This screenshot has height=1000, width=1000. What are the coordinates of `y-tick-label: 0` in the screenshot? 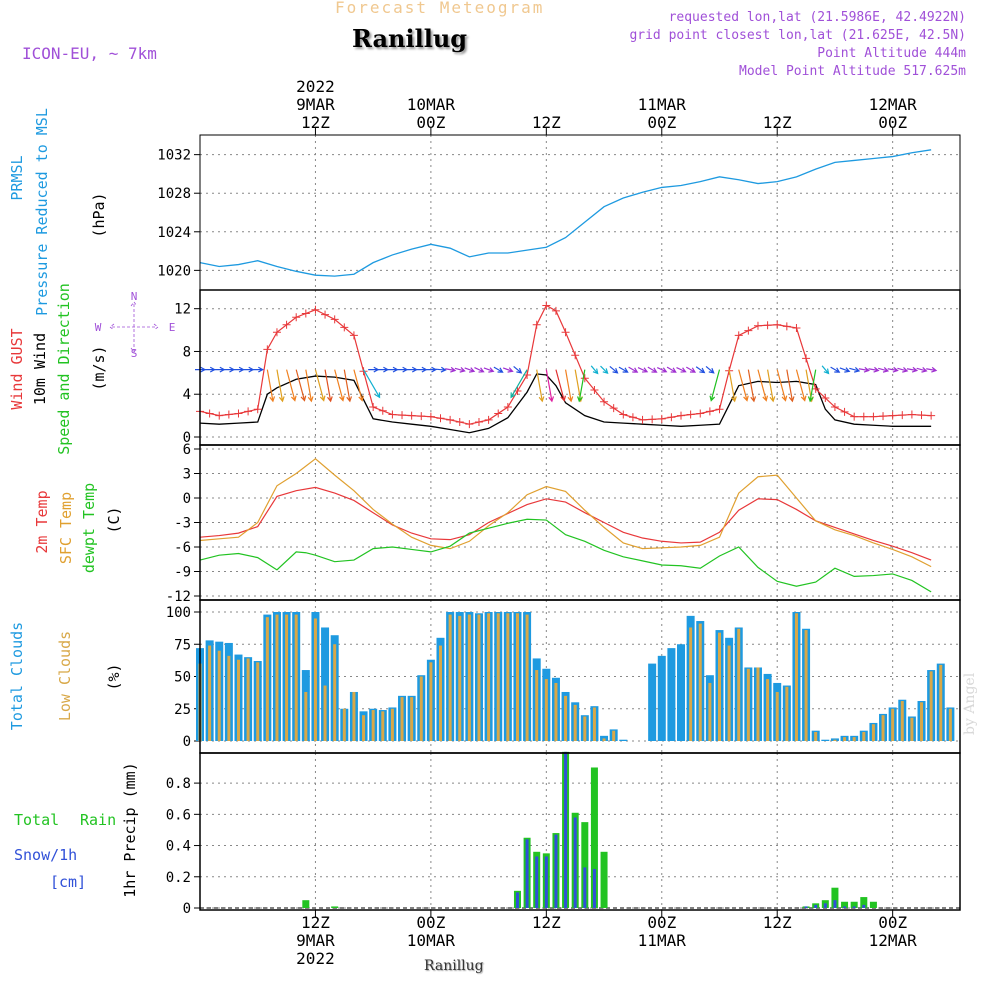 It's located at (187, 742).